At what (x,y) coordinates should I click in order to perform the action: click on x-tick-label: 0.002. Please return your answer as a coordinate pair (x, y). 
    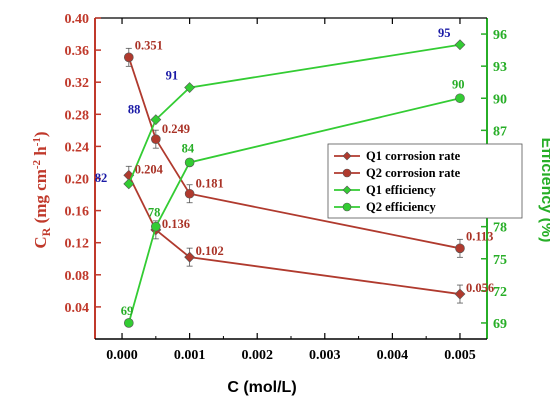
    Looking at the image, I should click on (257, 355).